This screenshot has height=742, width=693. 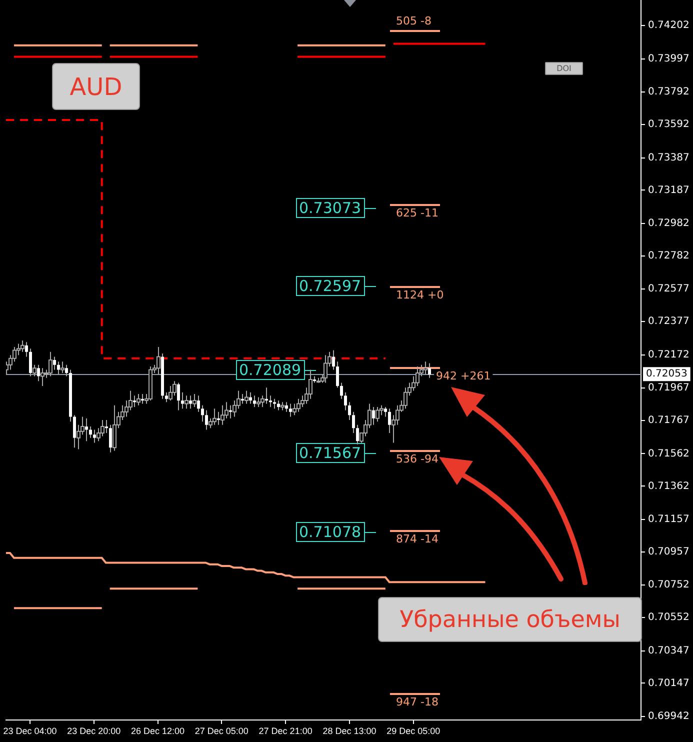 I want to click on y-tick-label: 0.71767, so click(x=669, y=420).